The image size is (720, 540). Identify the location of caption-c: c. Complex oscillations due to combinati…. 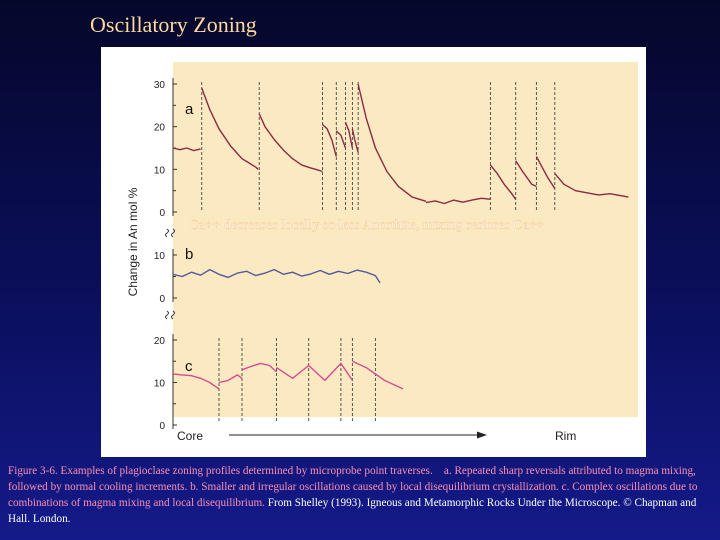
(353, 495).